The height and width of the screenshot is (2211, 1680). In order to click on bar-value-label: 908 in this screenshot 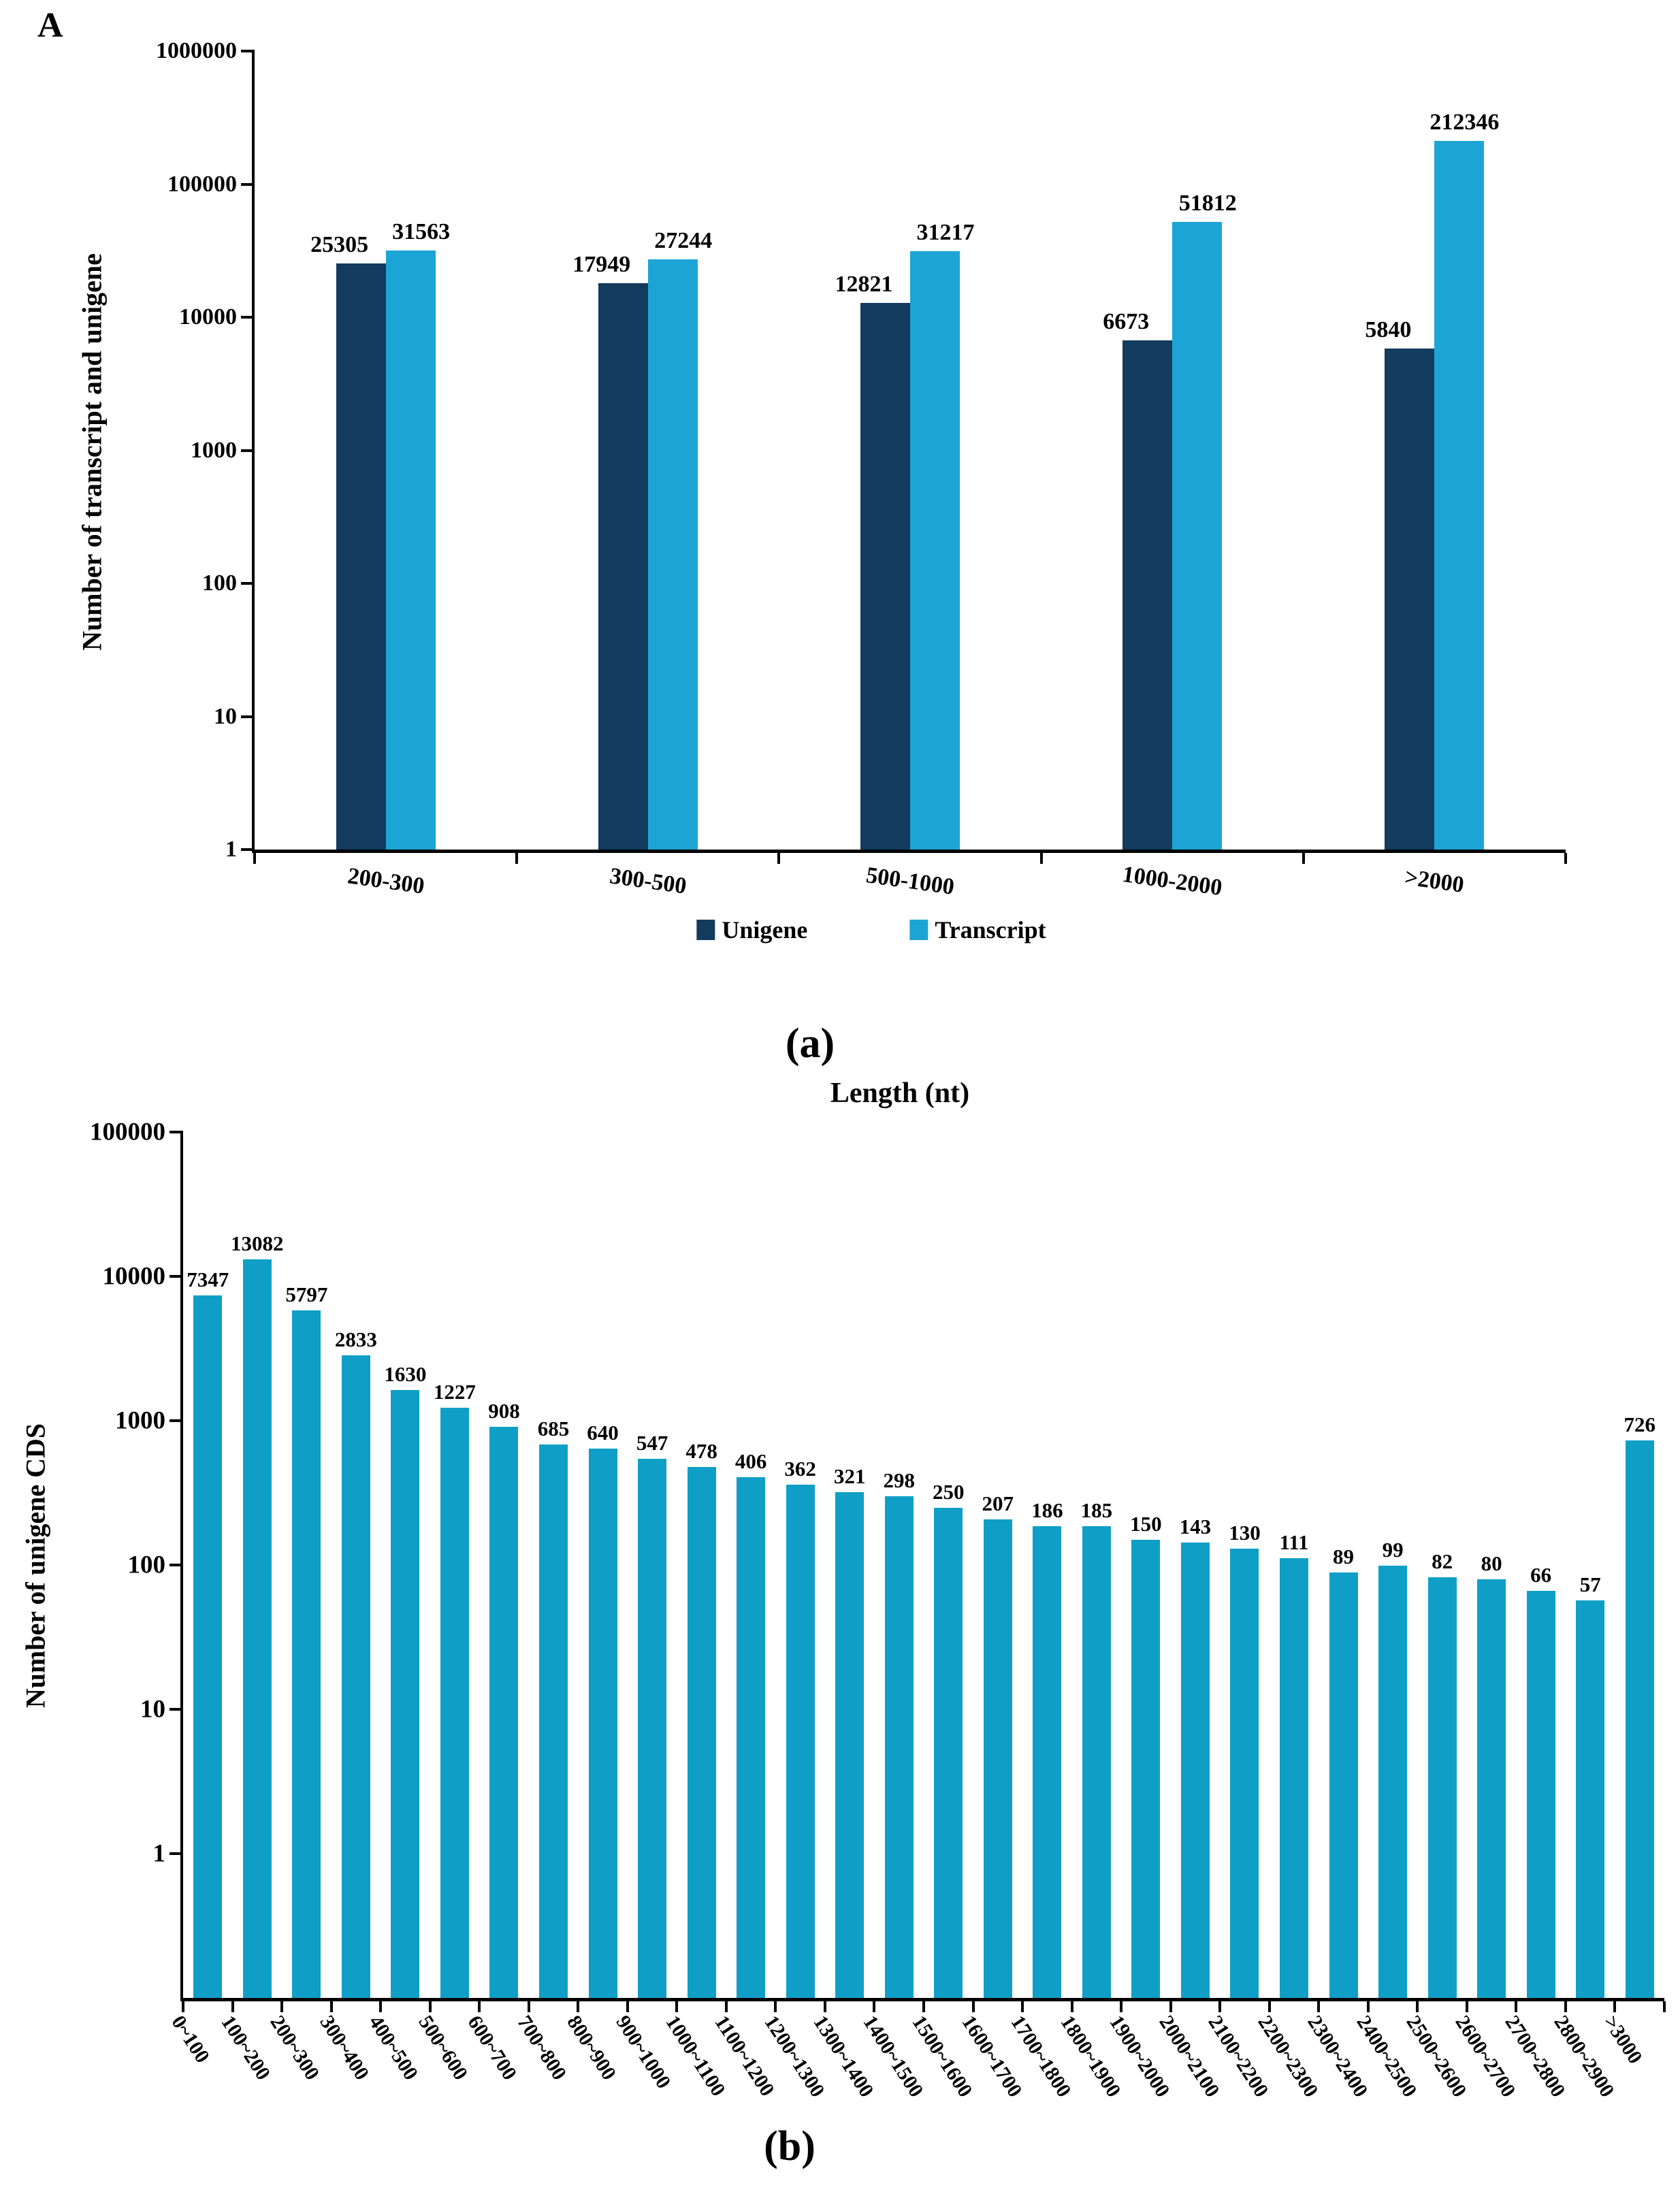, I will do `click(504, 1410)`.